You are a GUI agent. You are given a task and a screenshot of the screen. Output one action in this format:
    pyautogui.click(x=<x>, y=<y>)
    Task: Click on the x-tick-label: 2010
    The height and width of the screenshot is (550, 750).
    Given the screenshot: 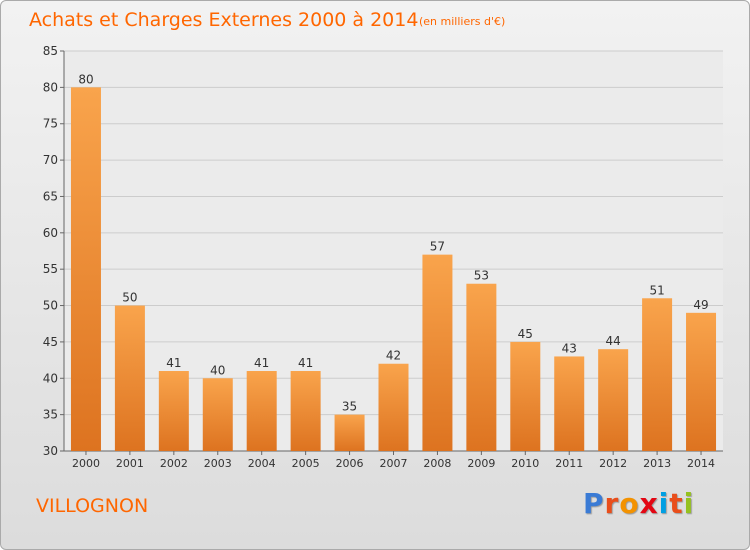 What is the action you would take?
    pyautogui.click(x=525, y=463)
    